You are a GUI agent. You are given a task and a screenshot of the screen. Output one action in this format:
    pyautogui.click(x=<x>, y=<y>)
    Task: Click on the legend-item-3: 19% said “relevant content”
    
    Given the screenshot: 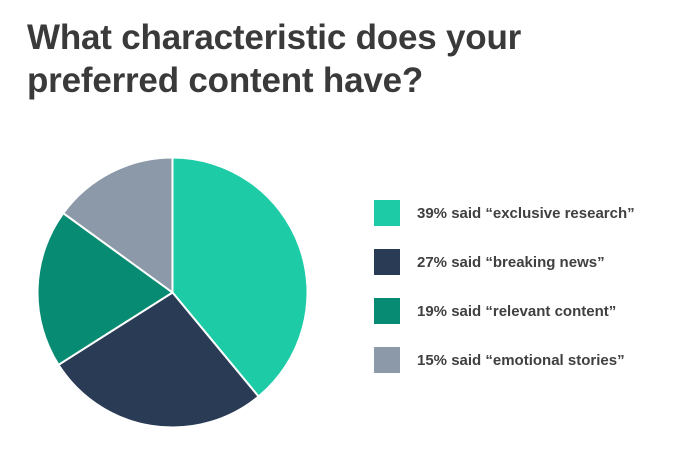 What is the action you would take?
    pyautogui.click(x=495, y=311)
    